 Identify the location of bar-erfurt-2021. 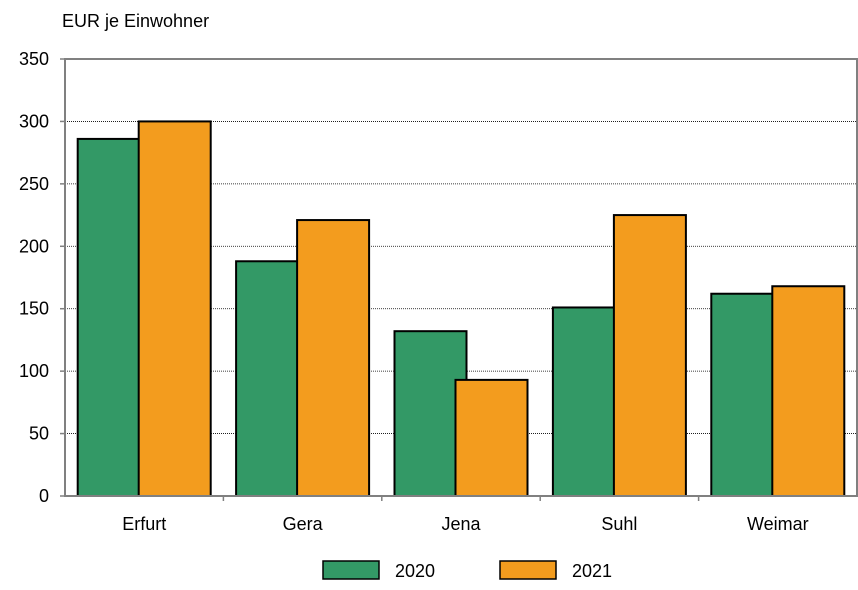
(174, 309).